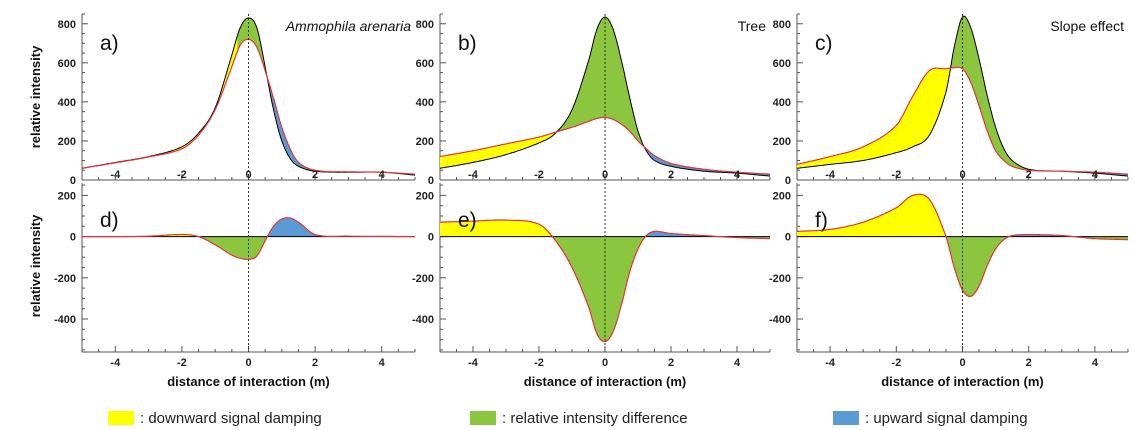 The height and width of the screenshot is (430, 1135). I want to click on series-reference, so click(605, 96).